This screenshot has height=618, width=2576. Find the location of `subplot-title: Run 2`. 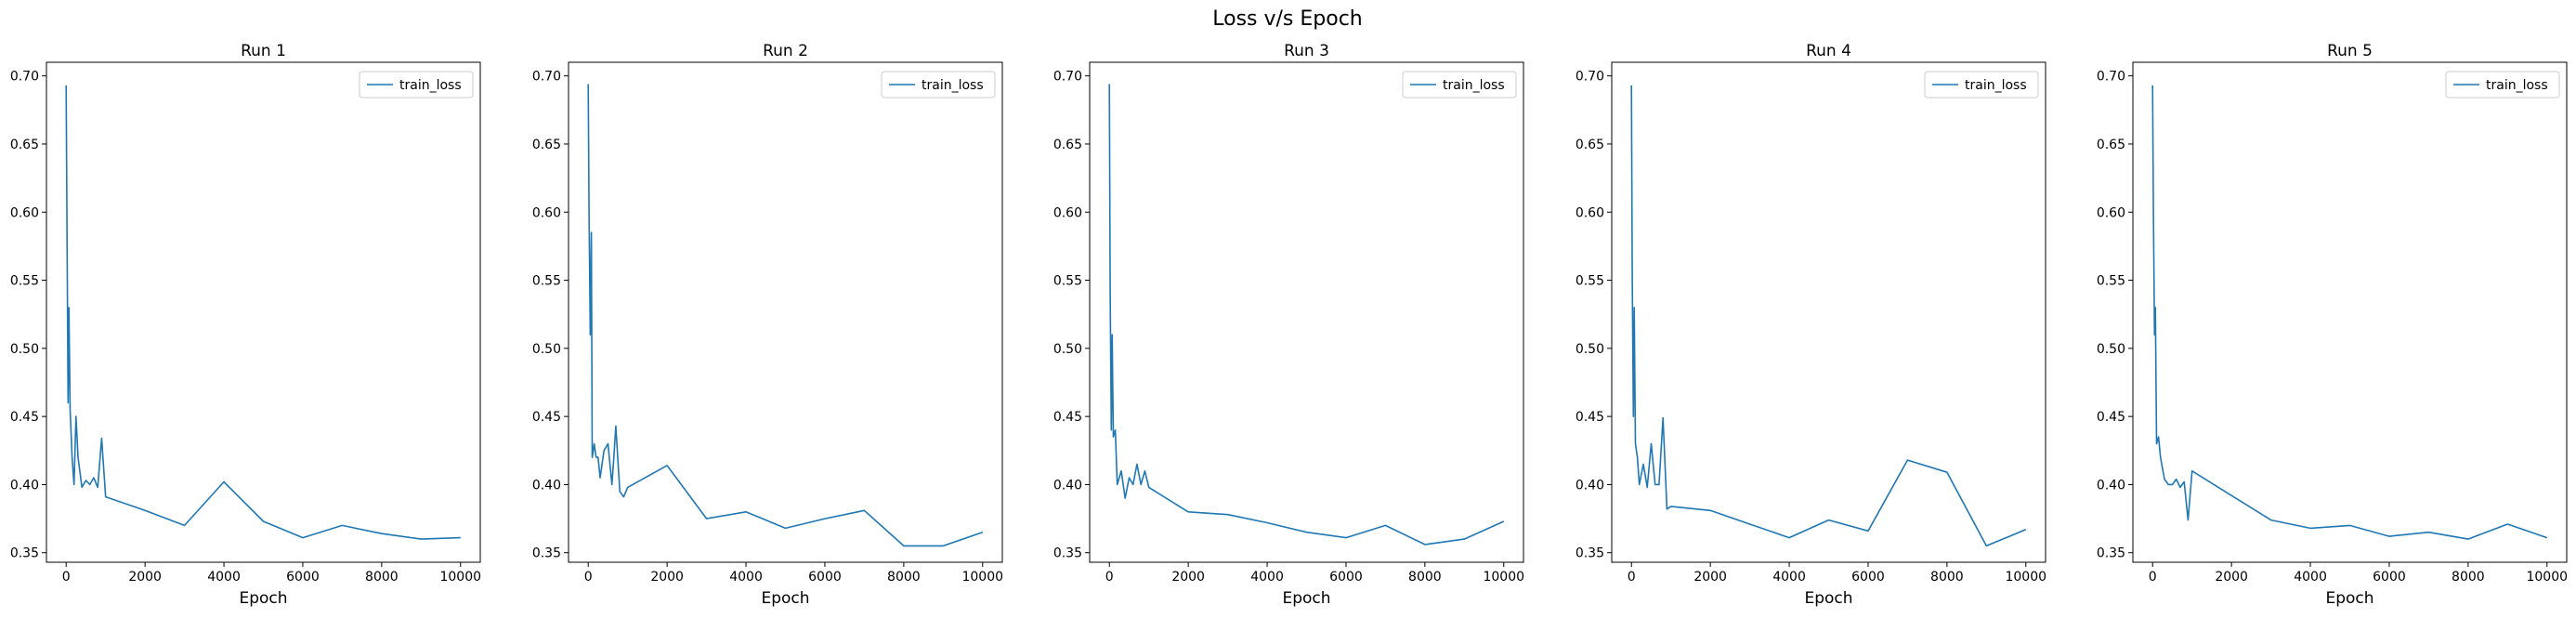

subplot-title: Run 2 is located at coordinates (785, 51).